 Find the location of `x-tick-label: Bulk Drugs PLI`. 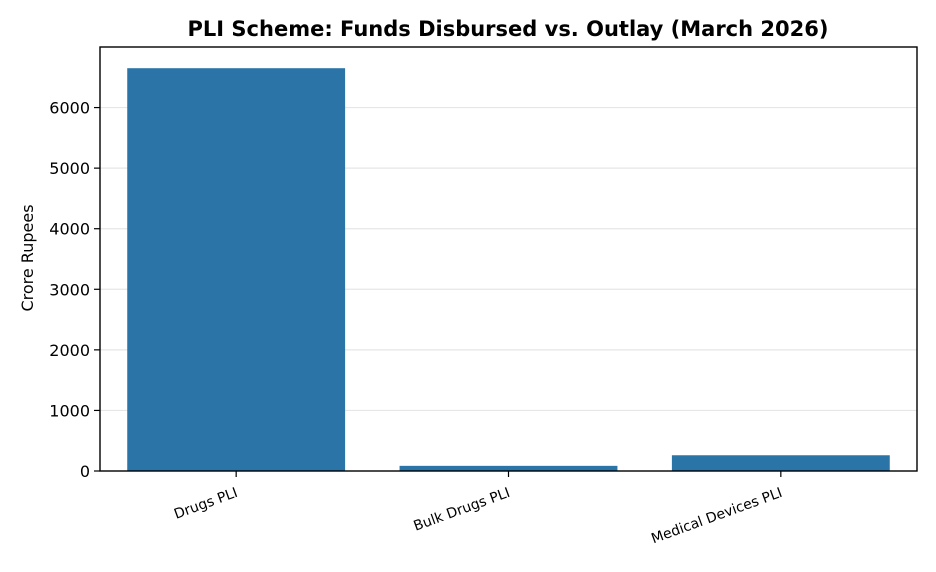

x-tick-label: Bulk Drugs PLI is located at coordinates (462, 510).